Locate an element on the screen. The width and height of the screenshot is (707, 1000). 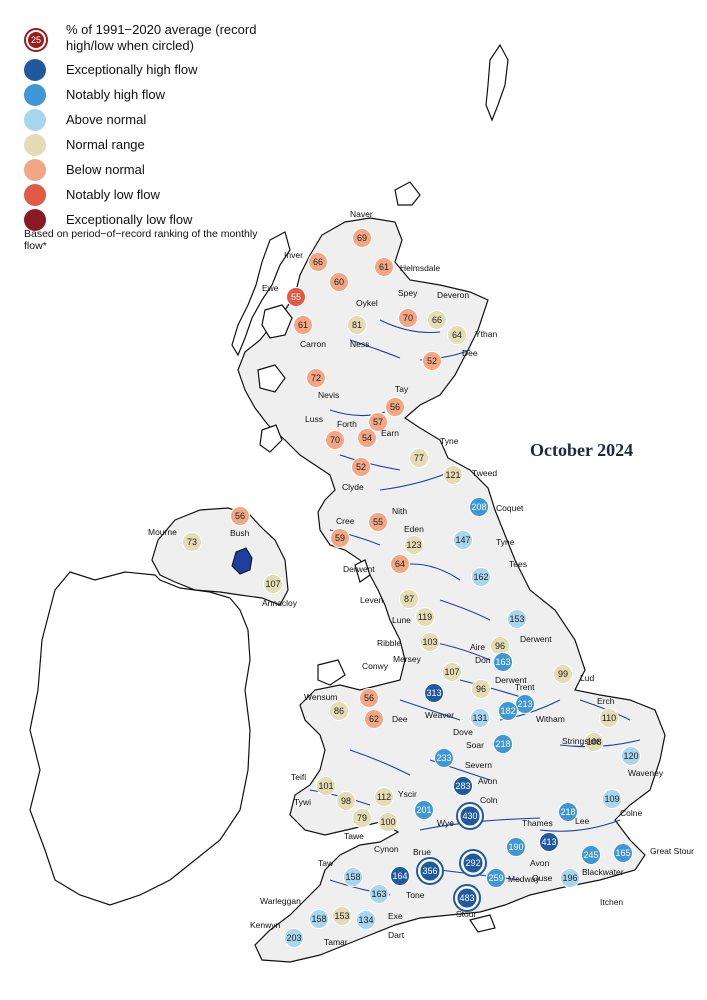
legend-row-below-normal: Below normal is located at coordinates (154, 168).